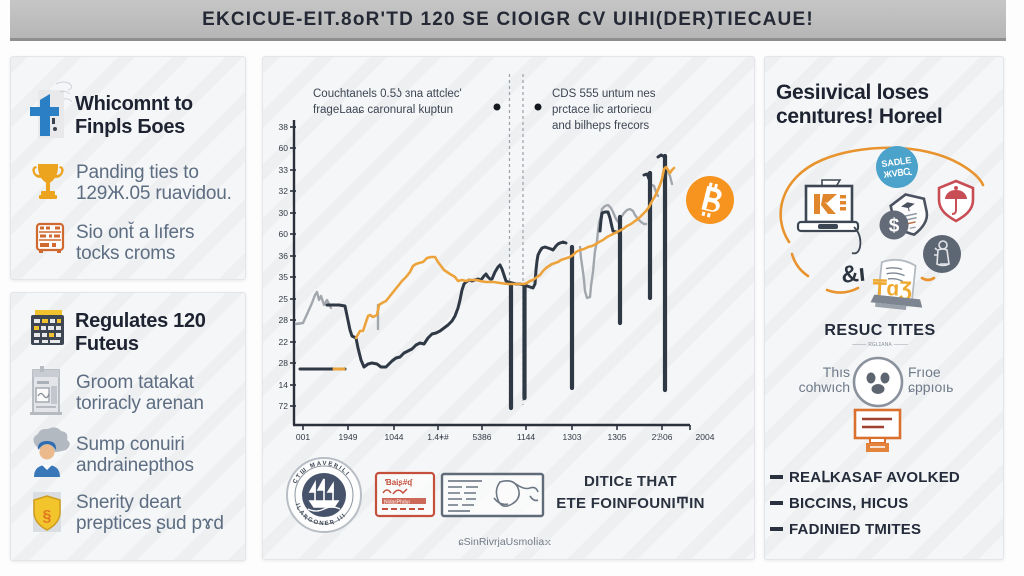 The image size is (1024, 576). I want to click on svg-text: 32, so click(284, 191).